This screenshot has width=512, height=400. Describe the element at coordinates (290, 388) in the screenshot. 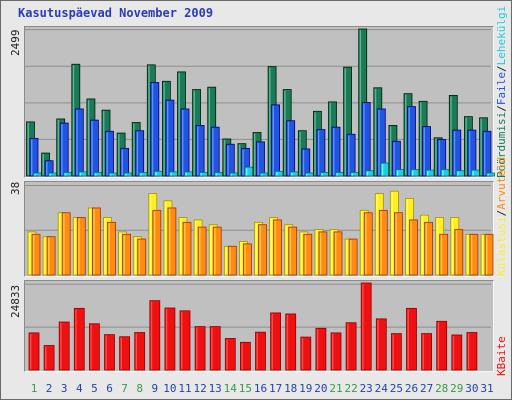

I see `x-tick-label-18: 18` at that location.